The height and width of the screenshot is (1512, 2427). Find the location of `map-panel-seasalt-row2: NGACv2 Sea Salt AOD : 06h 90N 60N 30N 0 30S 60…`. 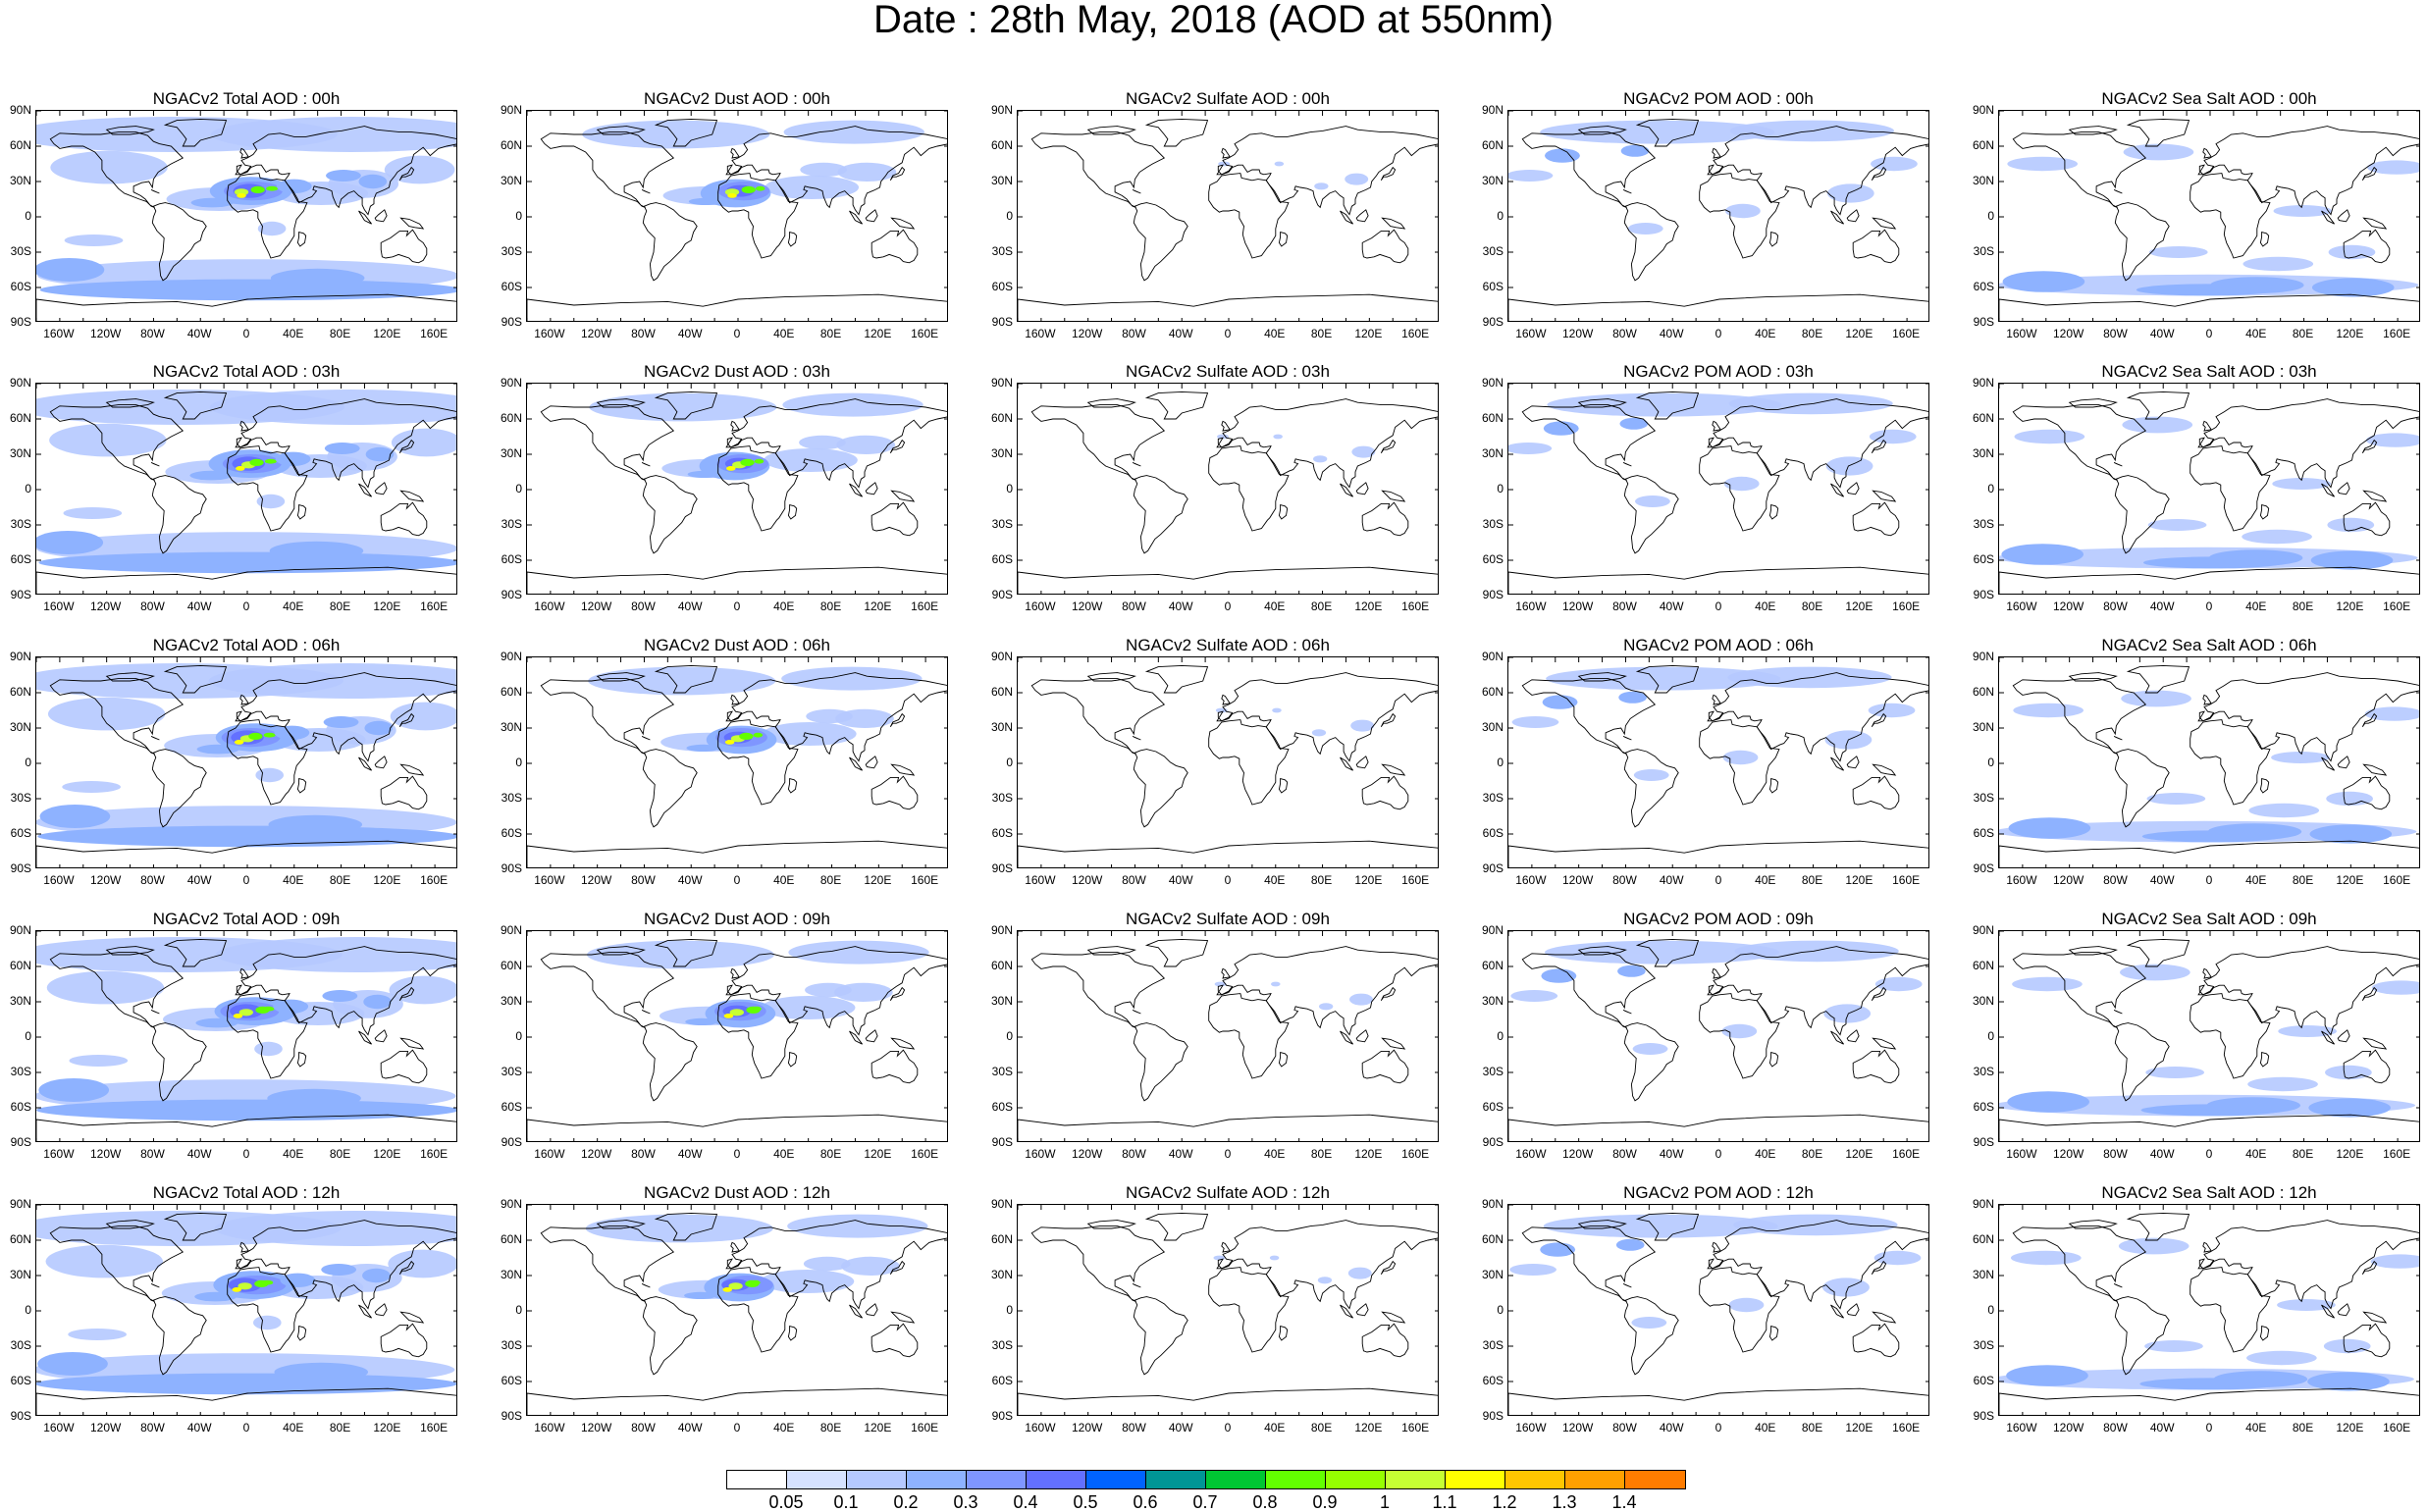

map-panel-seasalt-row2: NGACv2 Sea Salt AOD : 06h 90N 60N 30N 0 30S 60… is located at coordinates (2195, 767).